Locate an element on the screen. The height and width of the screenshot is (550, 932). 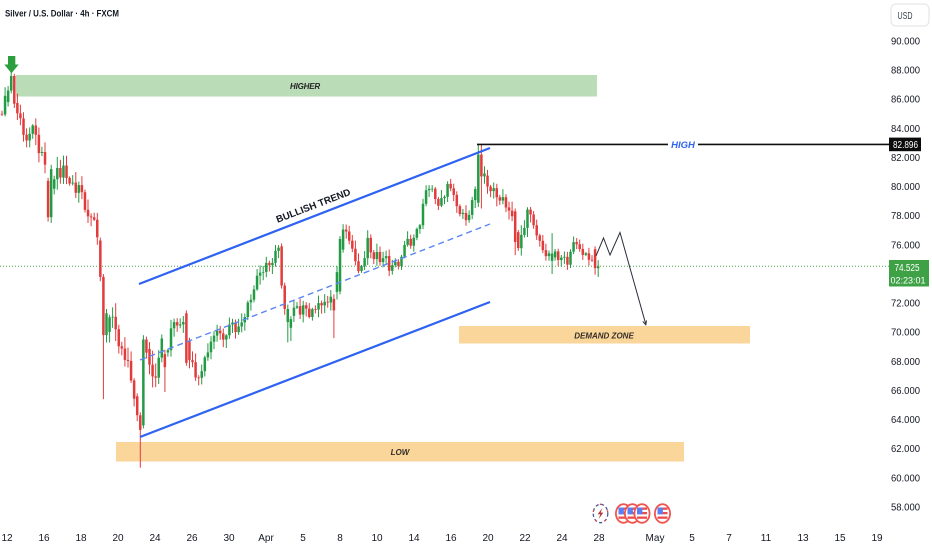
svg-text: USD is located at coordinates (905, 16).